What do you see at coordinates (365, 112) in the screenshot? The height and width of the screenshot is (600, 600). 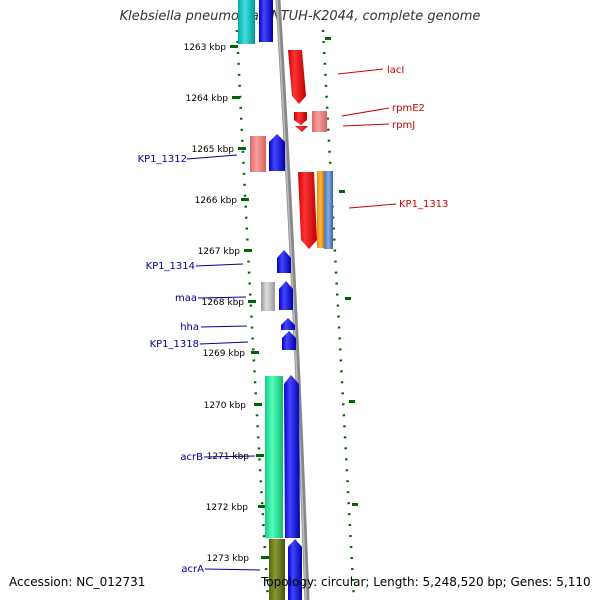 I see `callout-line-rpme2` at bounding box center [365, 112].